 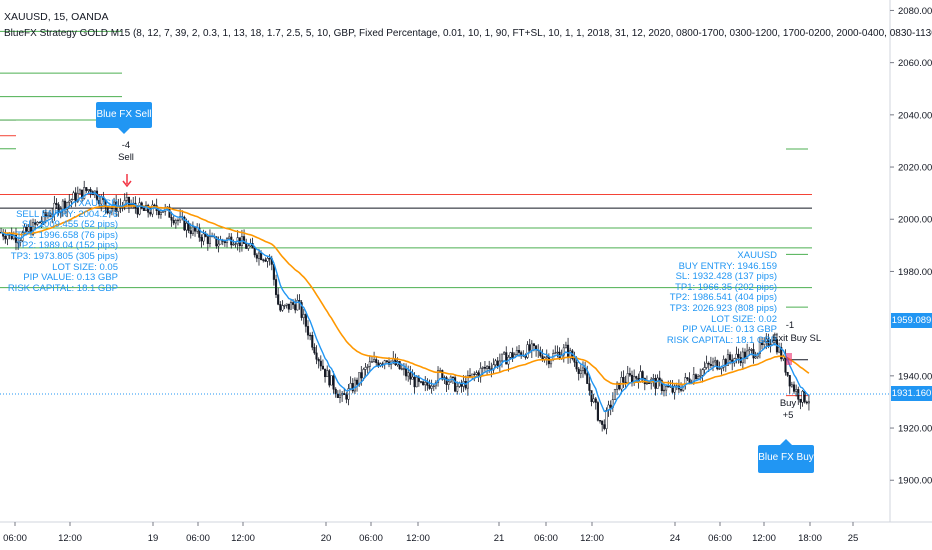 What do you see at coordinates (915, 220) in the screenshot?
I see `price-tick-label: 2000.000` at bounding box center [915, 220].